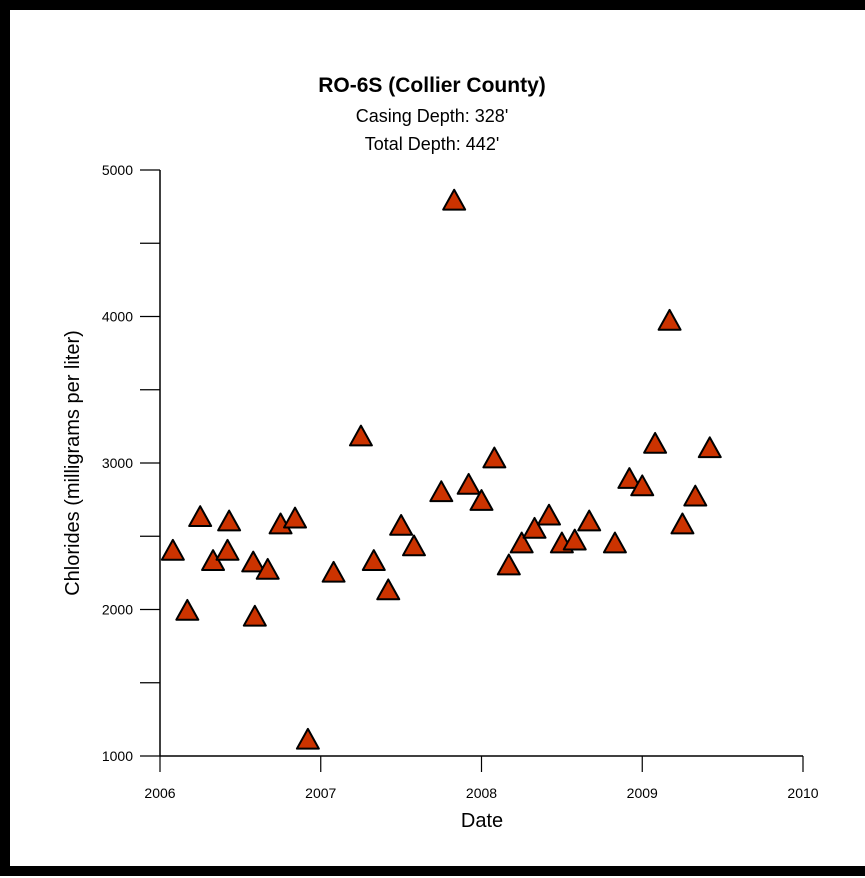  What do you see at coordinates (802, 793) in the screenshot?
I see `x-tick-label: 2010` at bounding box center [802, 793].